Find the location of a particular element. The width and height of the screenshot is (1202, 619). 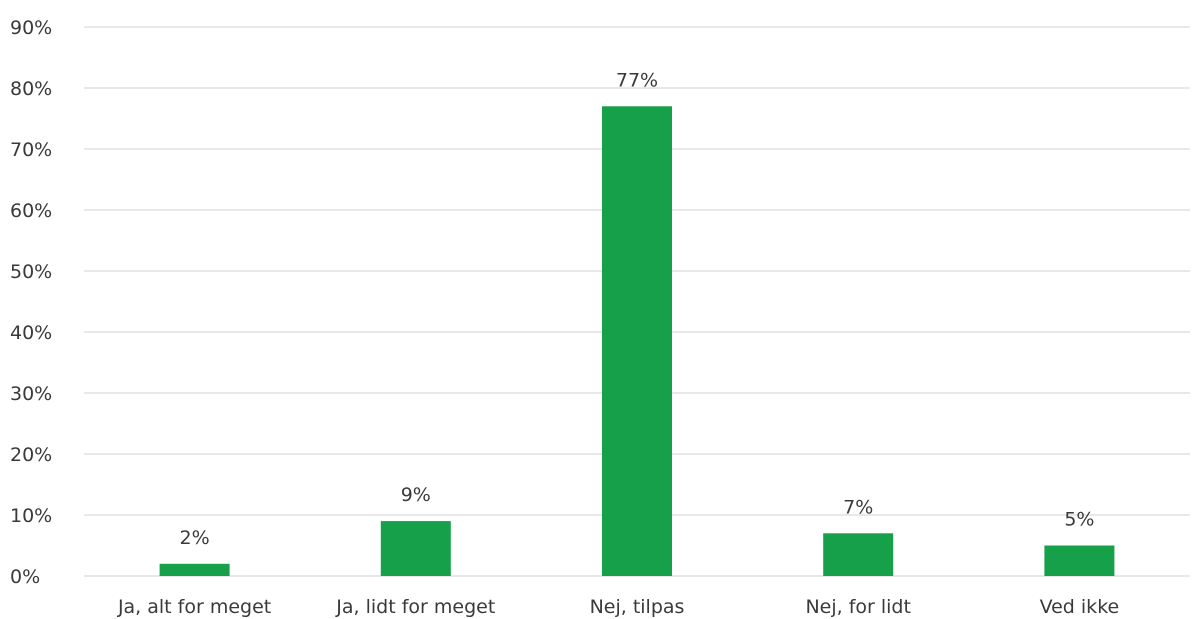

data-label: 77% is located at coordinates (637, 80).